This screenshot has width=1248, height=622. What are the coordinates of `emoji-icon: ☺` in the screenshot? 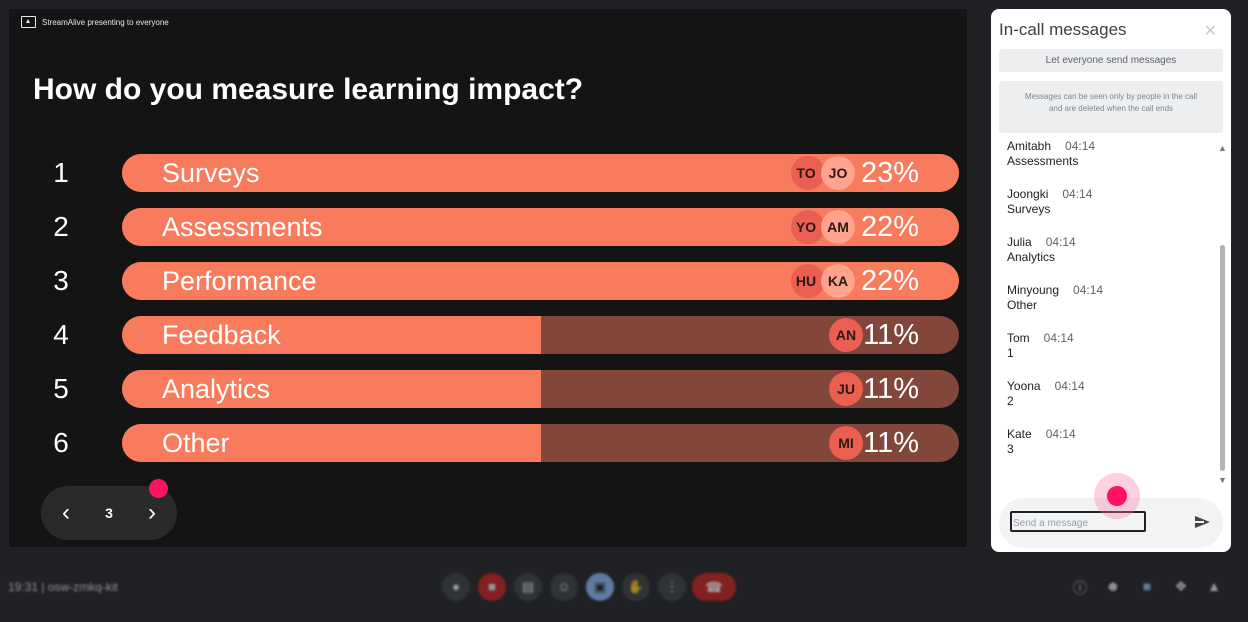 It's located at (564, 587).